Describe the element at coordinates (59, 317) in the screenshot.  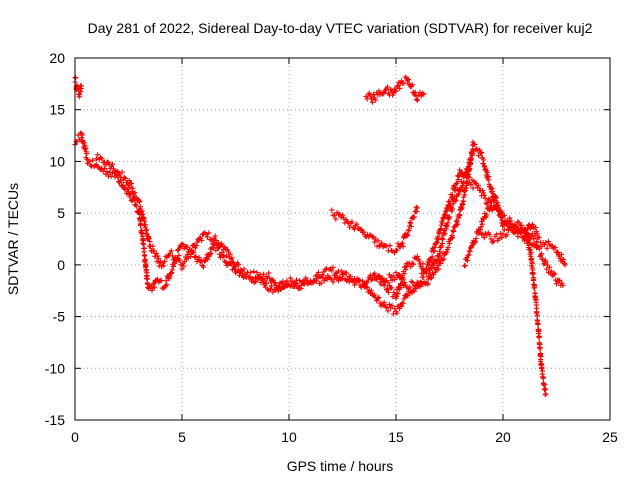
I see `y-tick-label: -5` at that location.